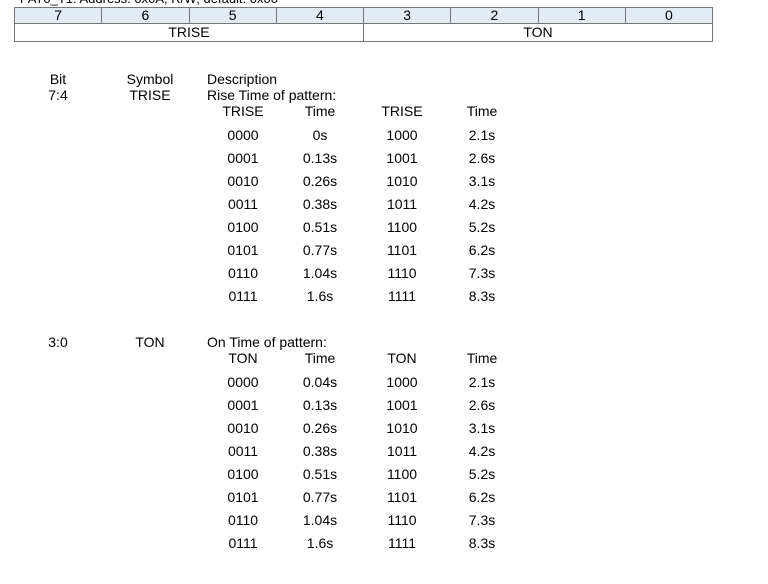 This screenshot has width=768, height=584. I want to click on lookup-cell: 0.04s, so click(320, 382).